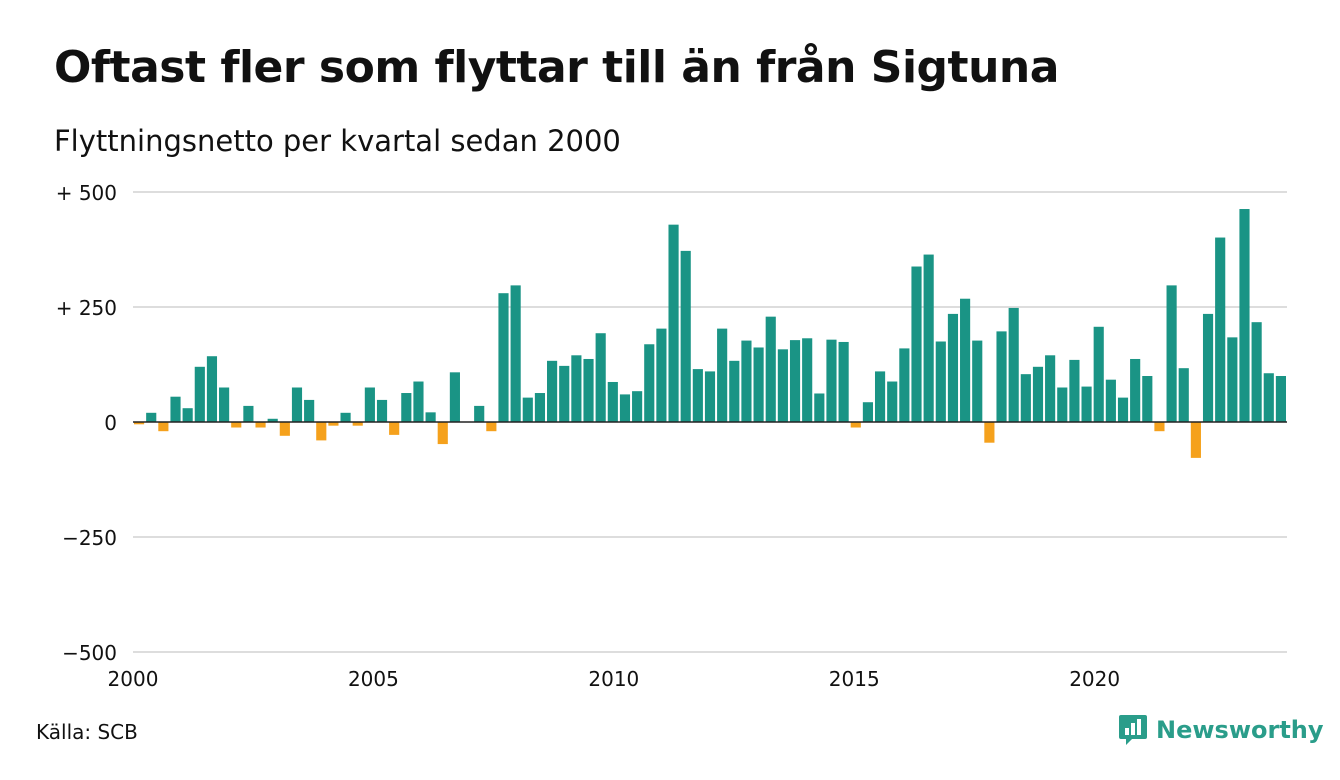 This screenshot has height=780, width=1340. I want to click on bar-2005-q4, so click(418, 401).